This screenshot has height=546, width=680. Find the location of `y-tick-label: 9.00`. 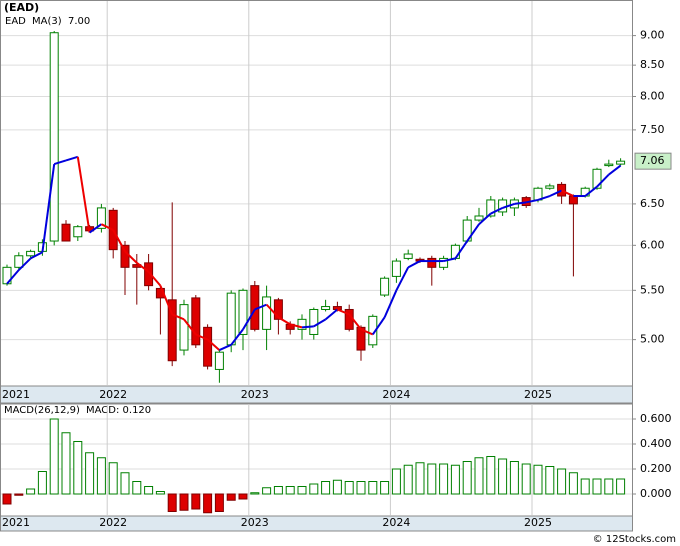

y-tick-label: 9.00 is located at coordinates (652, 35).